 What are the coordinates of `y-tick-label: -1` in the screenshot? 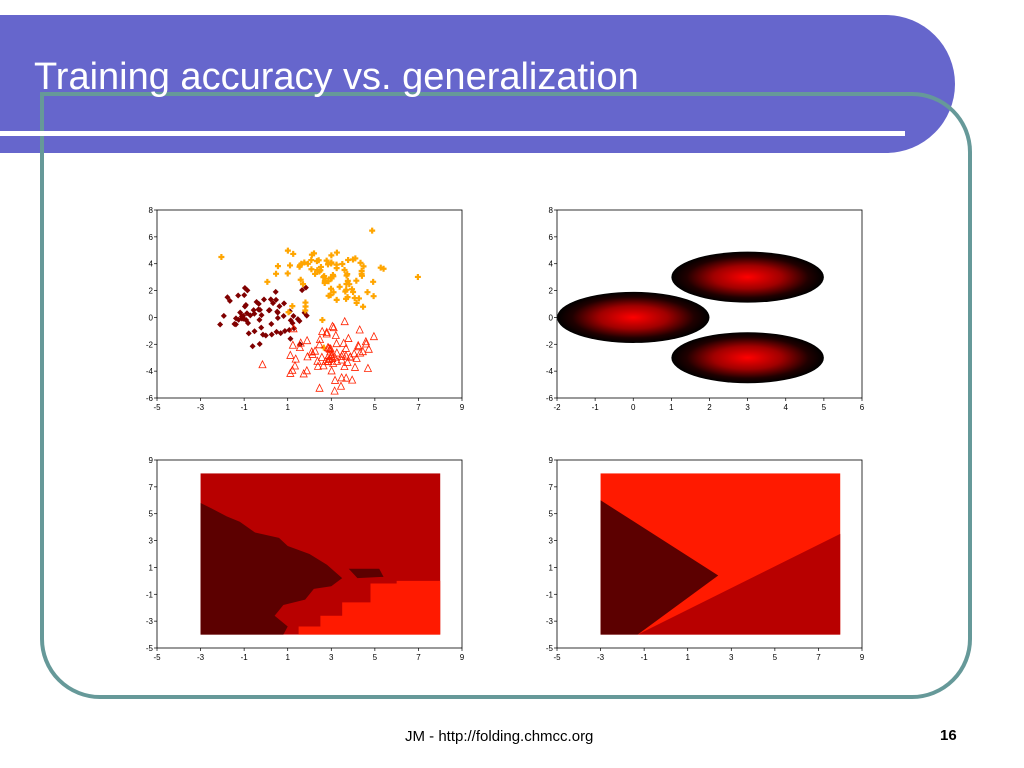 It's located at (150, 594).